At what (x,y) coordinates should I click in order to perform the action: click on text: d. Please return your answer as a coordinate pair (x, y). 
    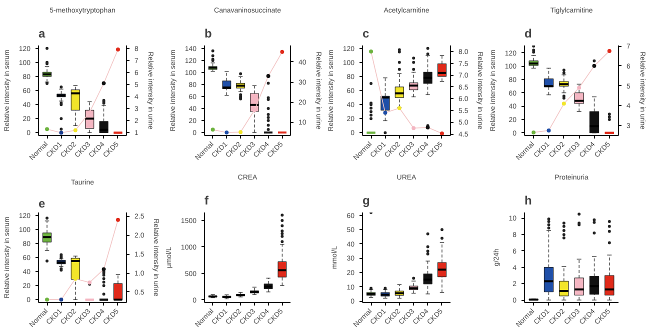
    Looking at the image, I should click on (528, 33).